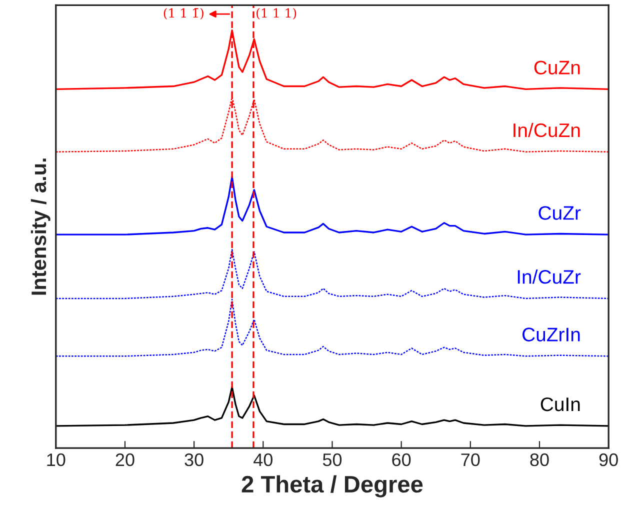 This screenshot has width=621, height=521. I want to click on x-tick-label: 90, so click(608, 459).